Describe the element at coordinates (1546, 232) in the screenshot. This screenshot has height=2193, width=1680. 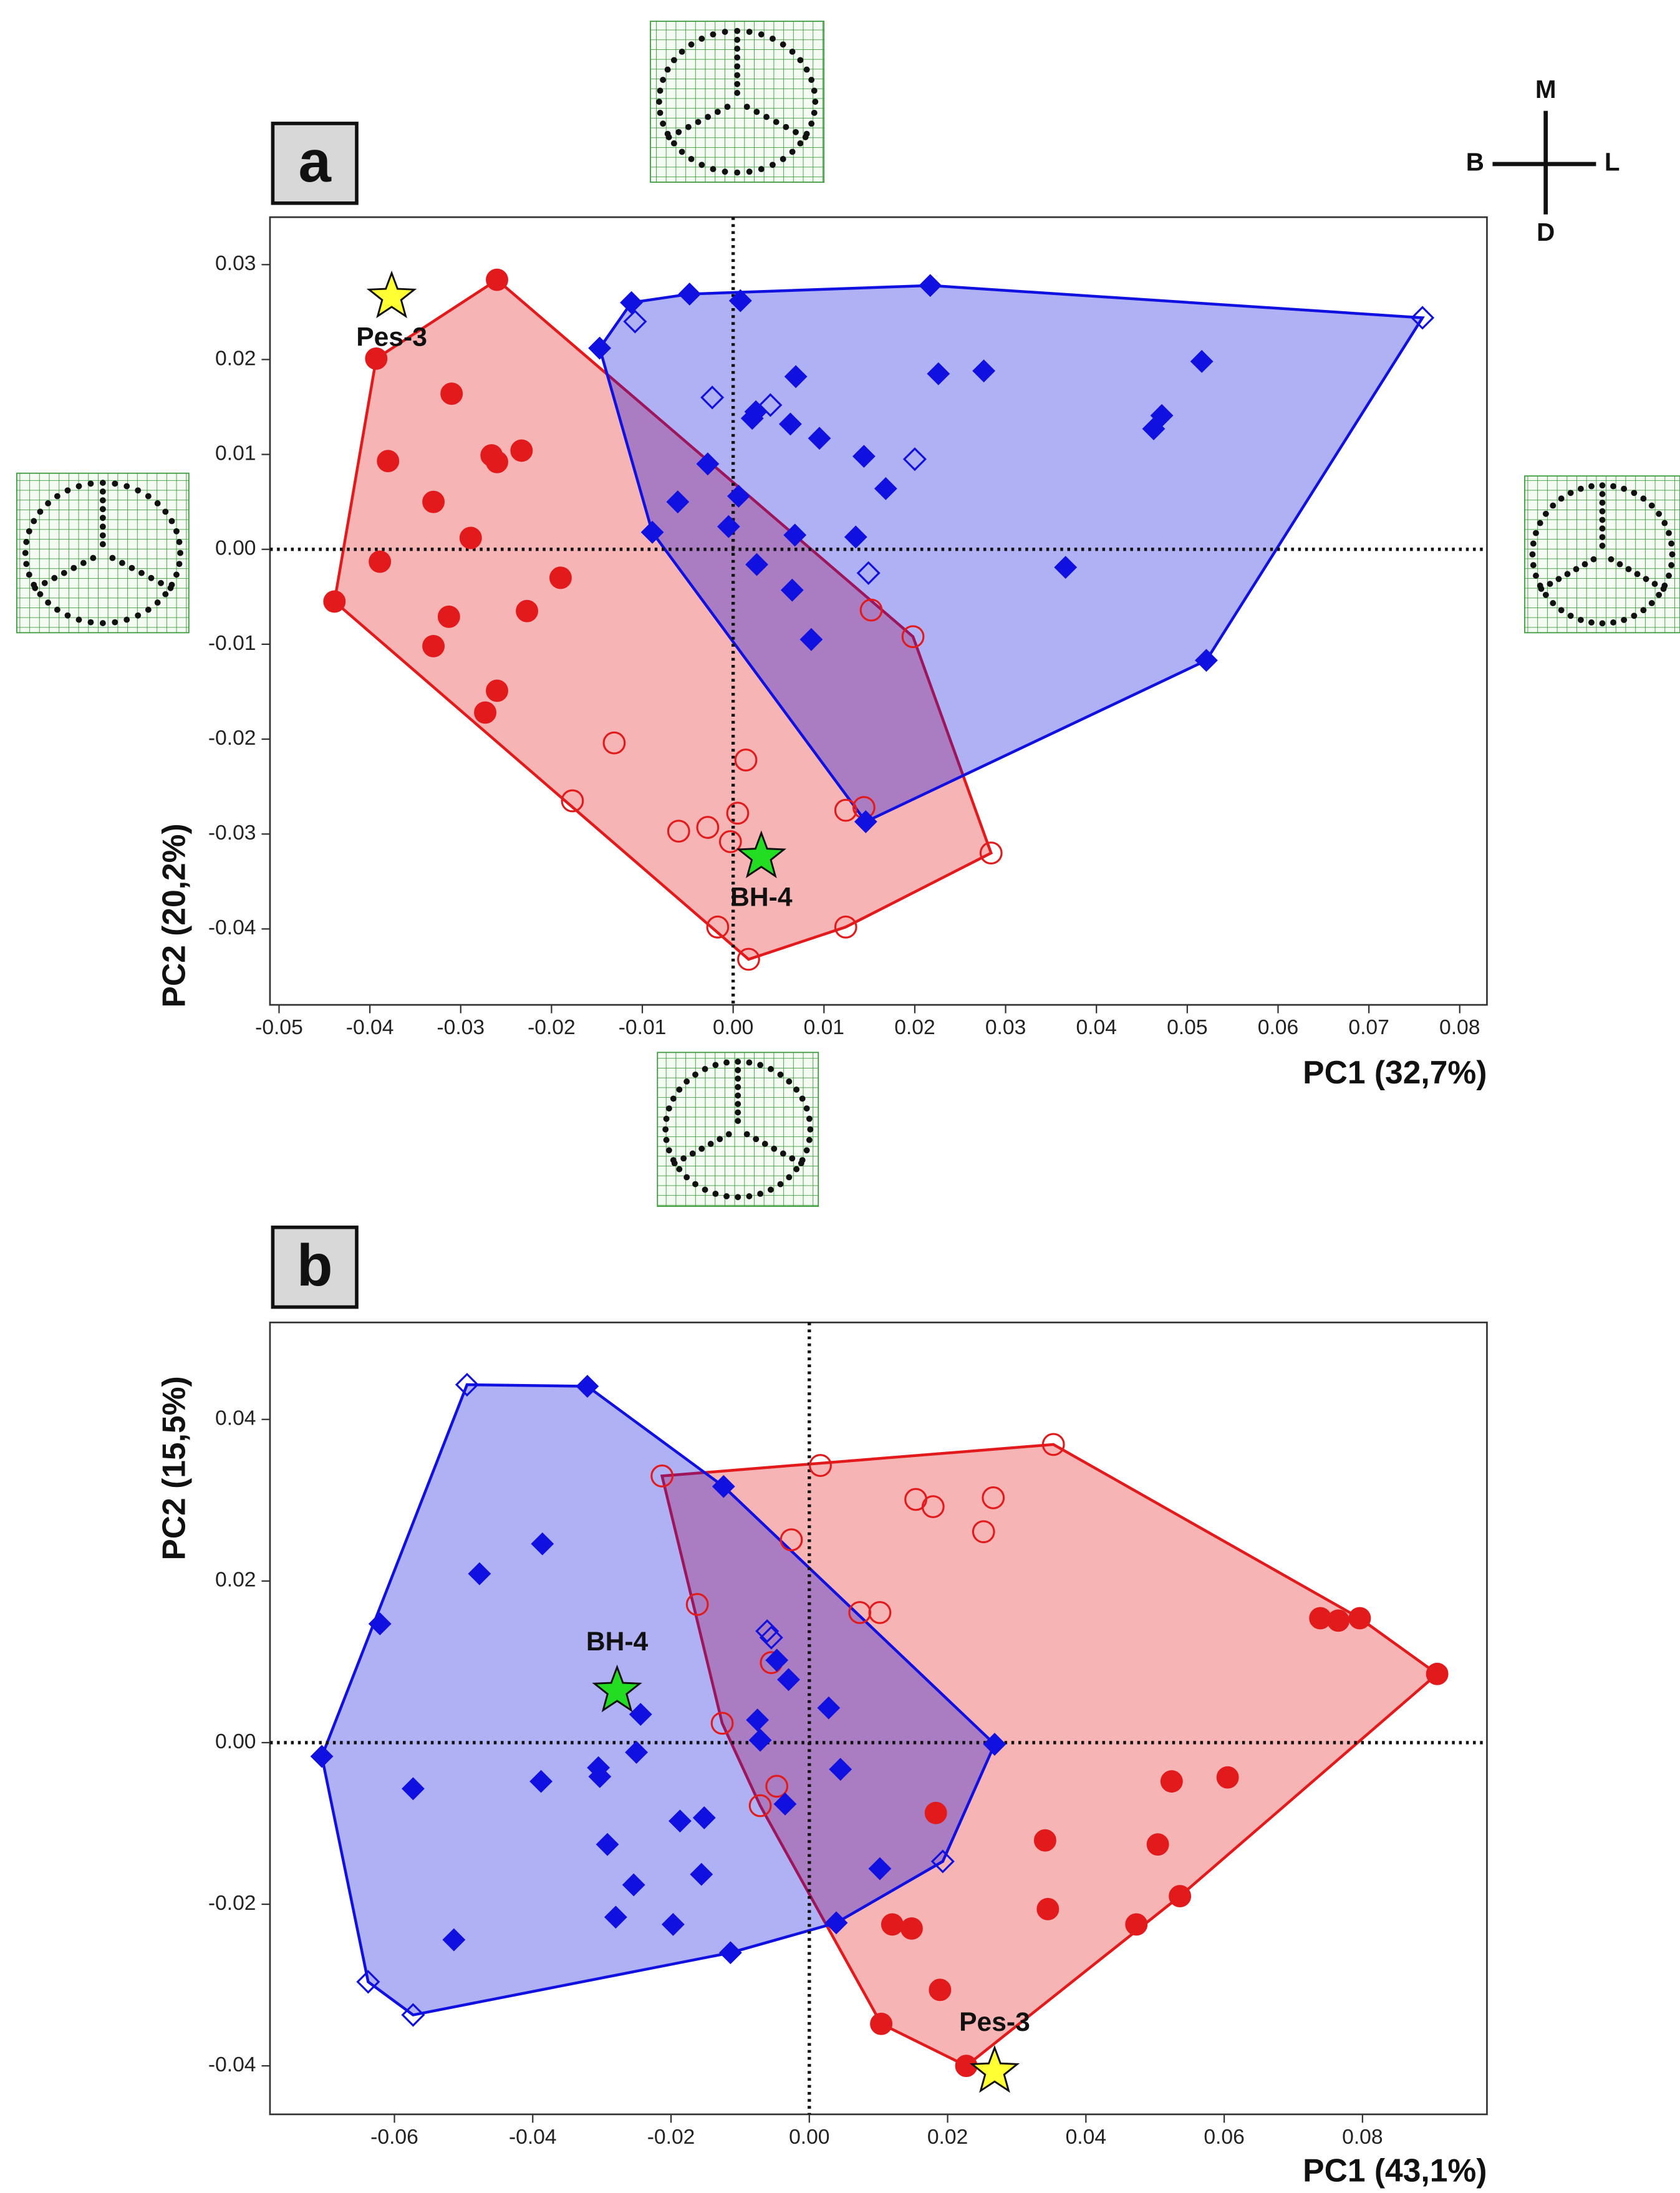
I see `compass-label: D` at that location.